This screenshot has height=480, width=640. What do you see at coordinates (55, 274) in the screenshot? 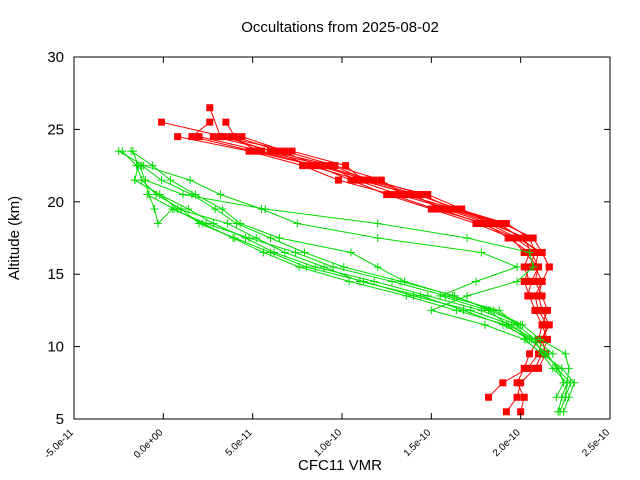
I see `y-tick-label: 15` at bounding box center [55, 274].